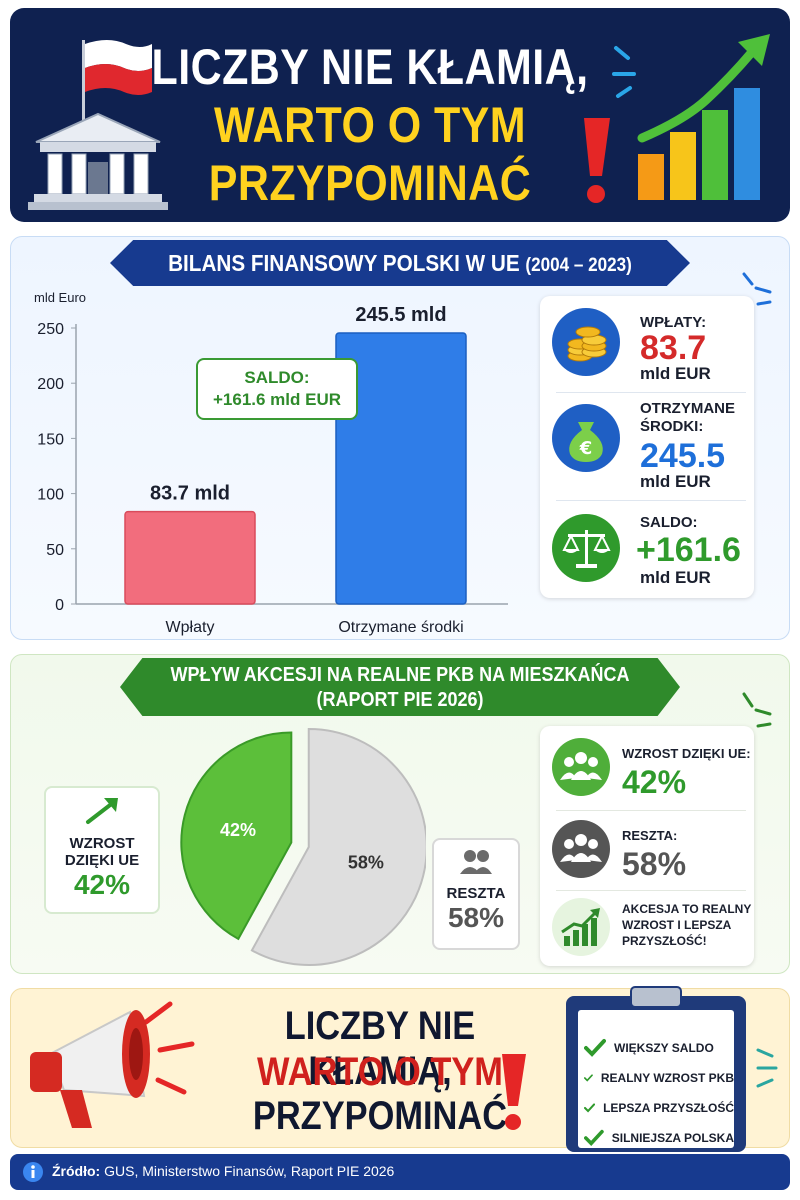 The image size is (800, 1200). Describe the element at coordinates (102, 843) in the screenshot. I see `growth-callout-label-line1: WZROST` at that location.